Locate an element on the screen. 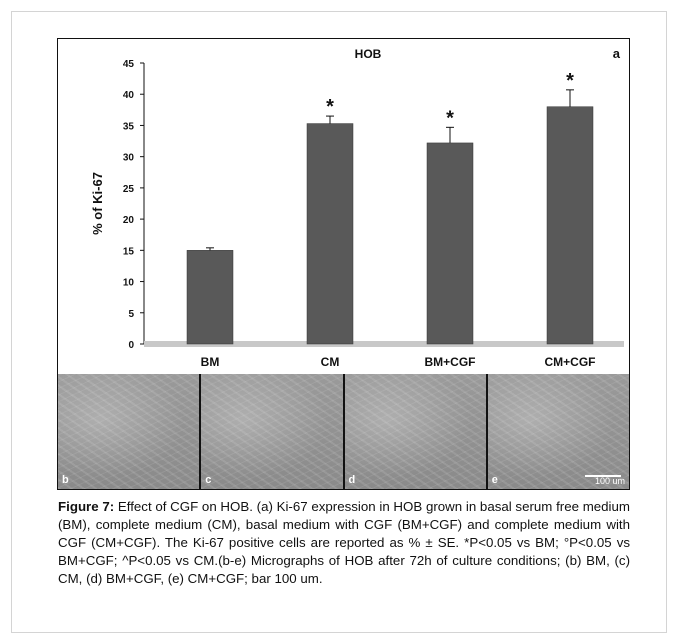 This screenshot has height=644, width=678. scale-bar is located at coordinates (603, 476).